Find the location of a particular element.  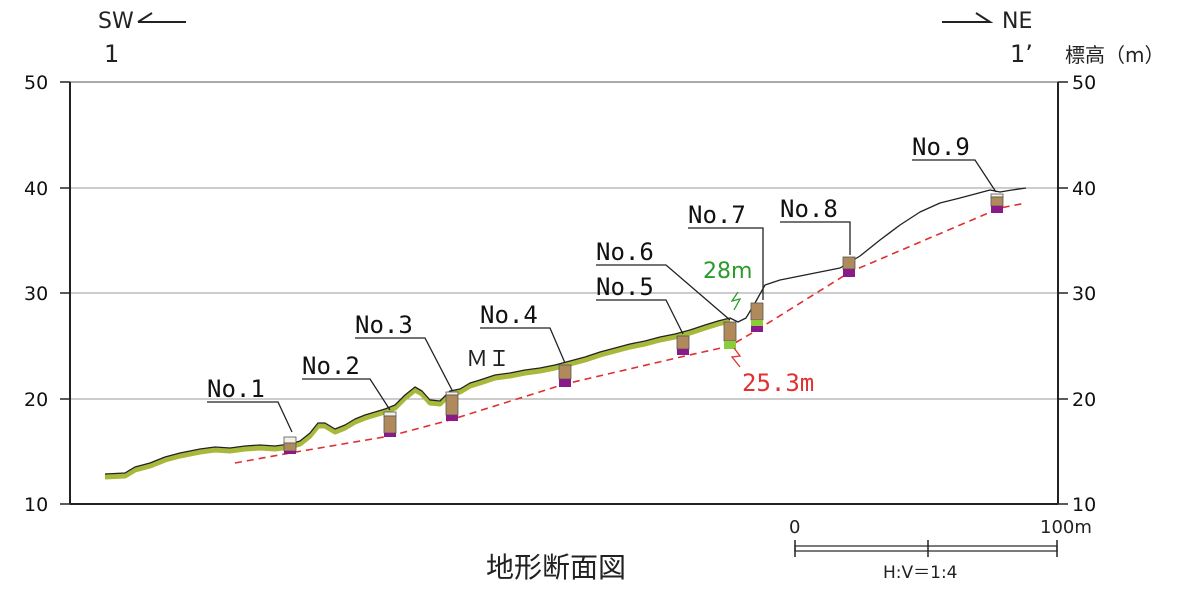

borehole-label-no-1: No.1 is located at coordinates (236, 389).